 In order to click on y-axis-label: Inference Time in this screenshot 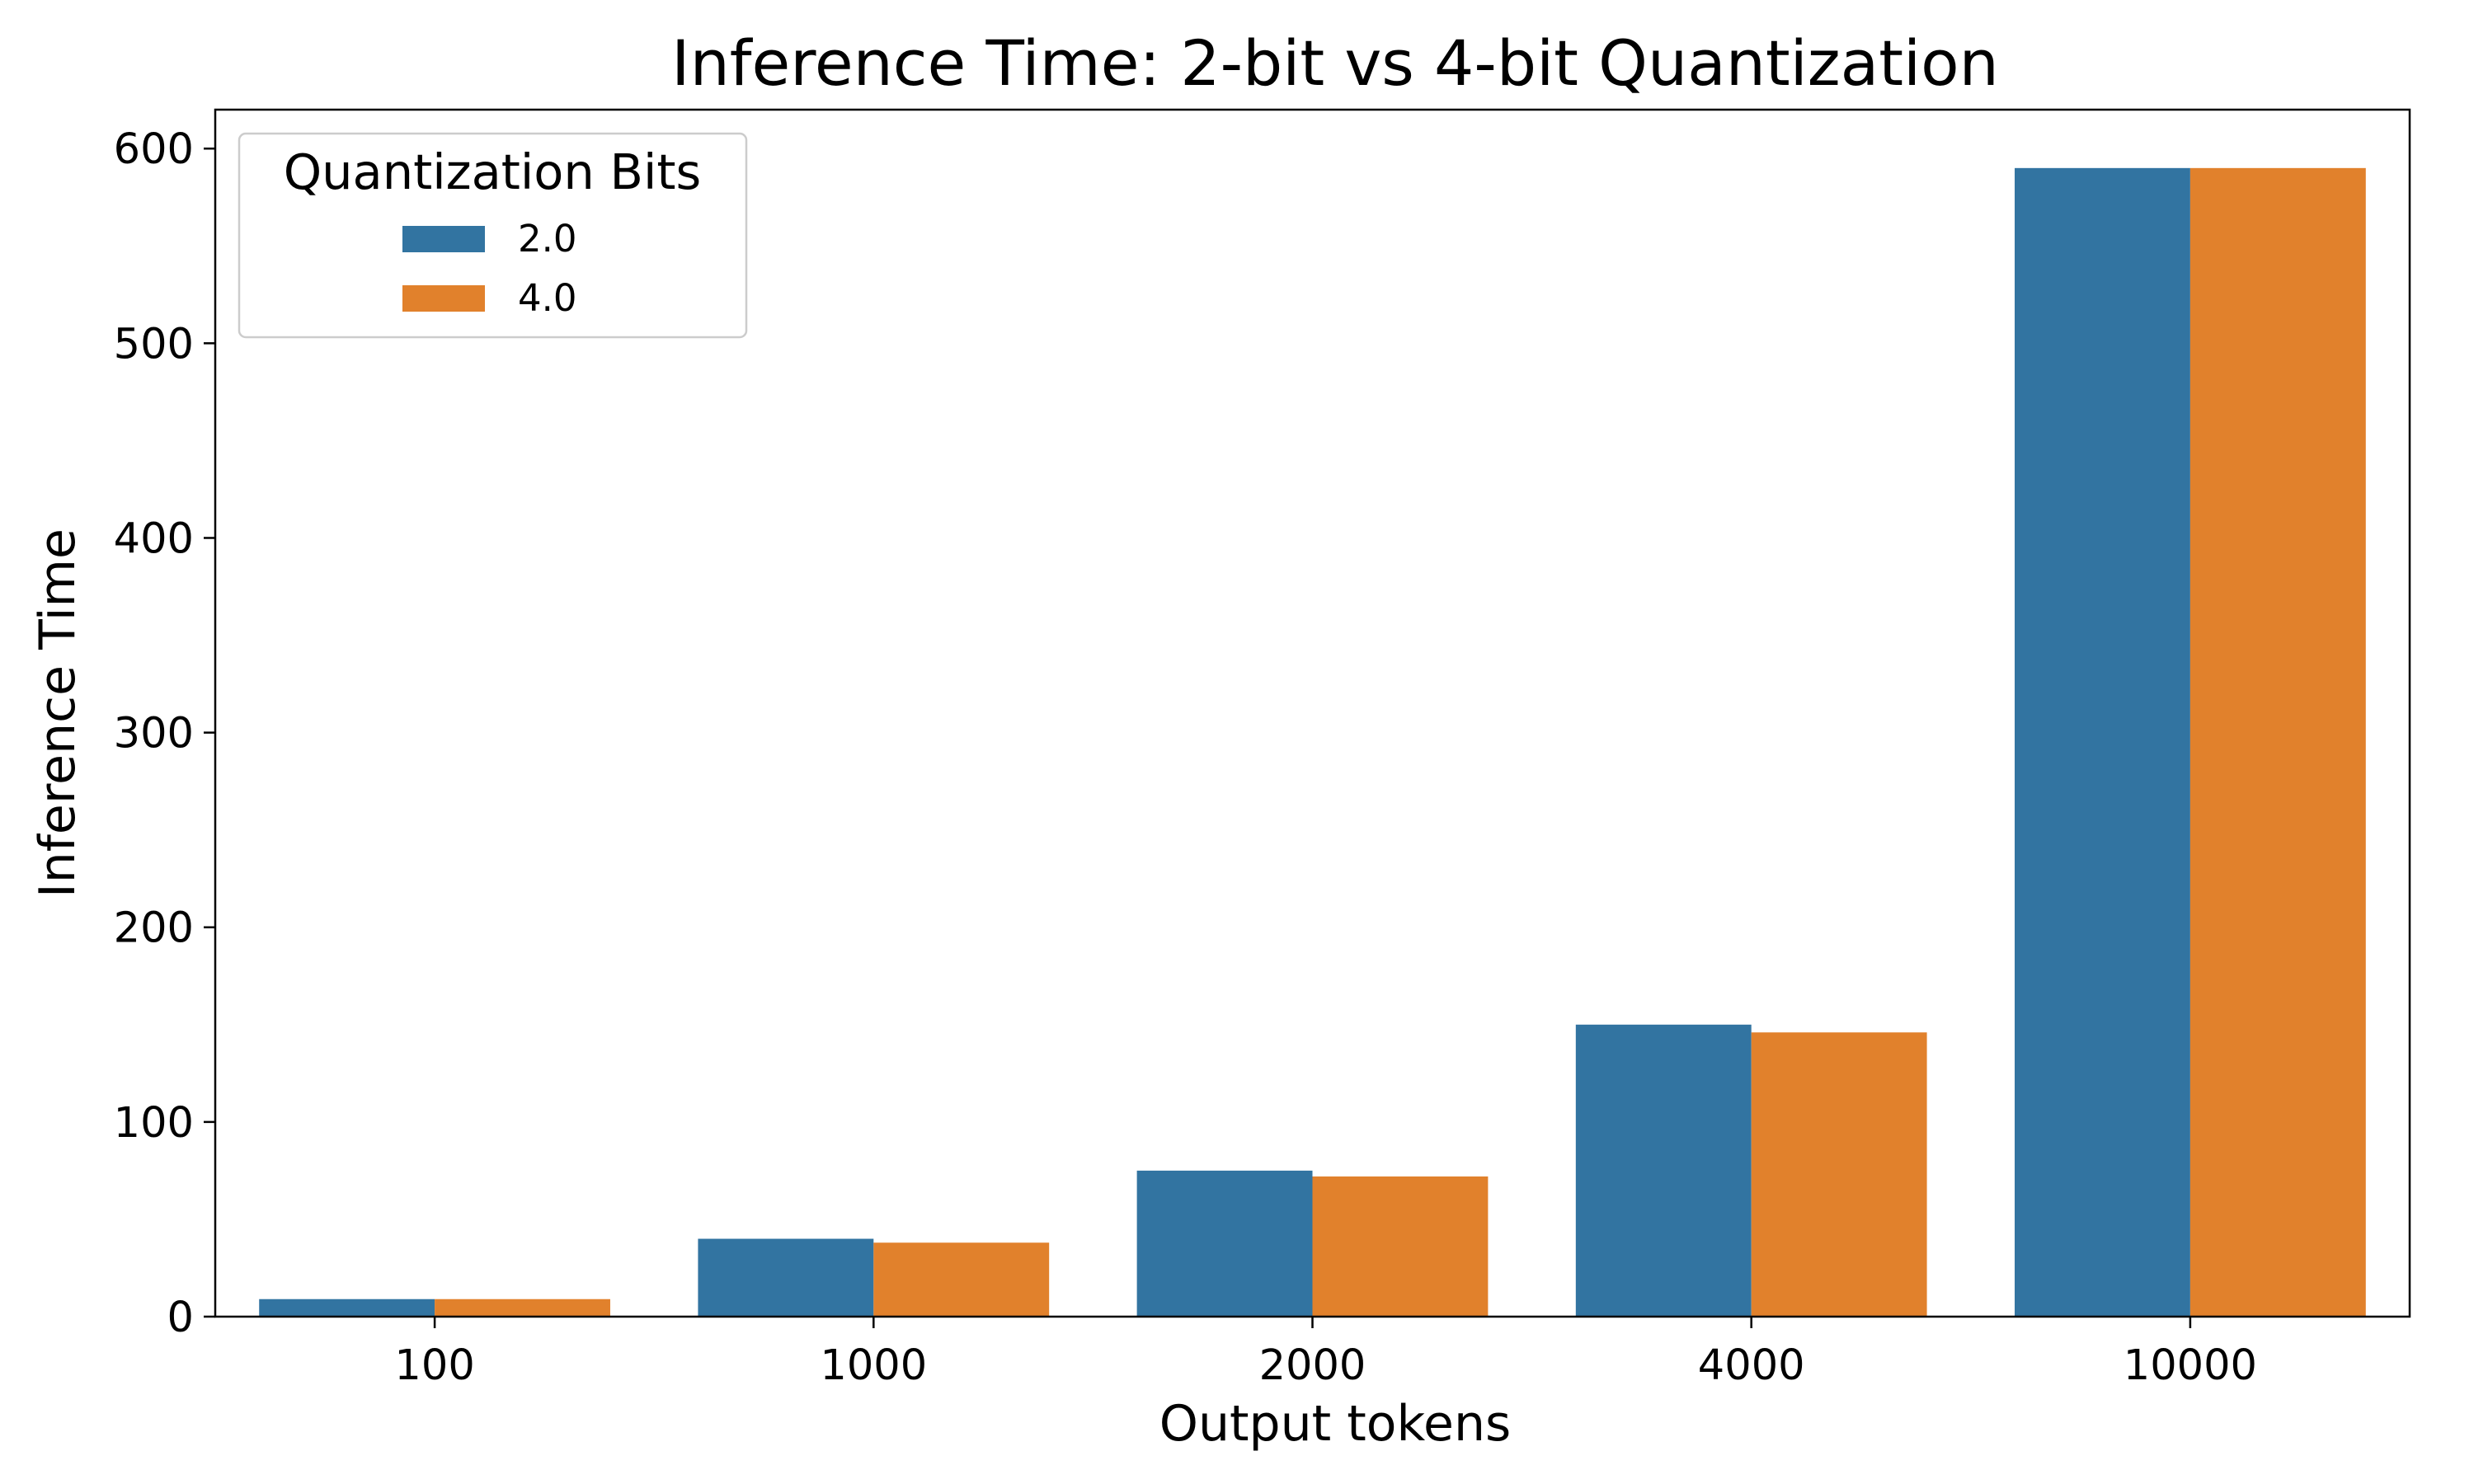, I will do `click(58, 713)`.